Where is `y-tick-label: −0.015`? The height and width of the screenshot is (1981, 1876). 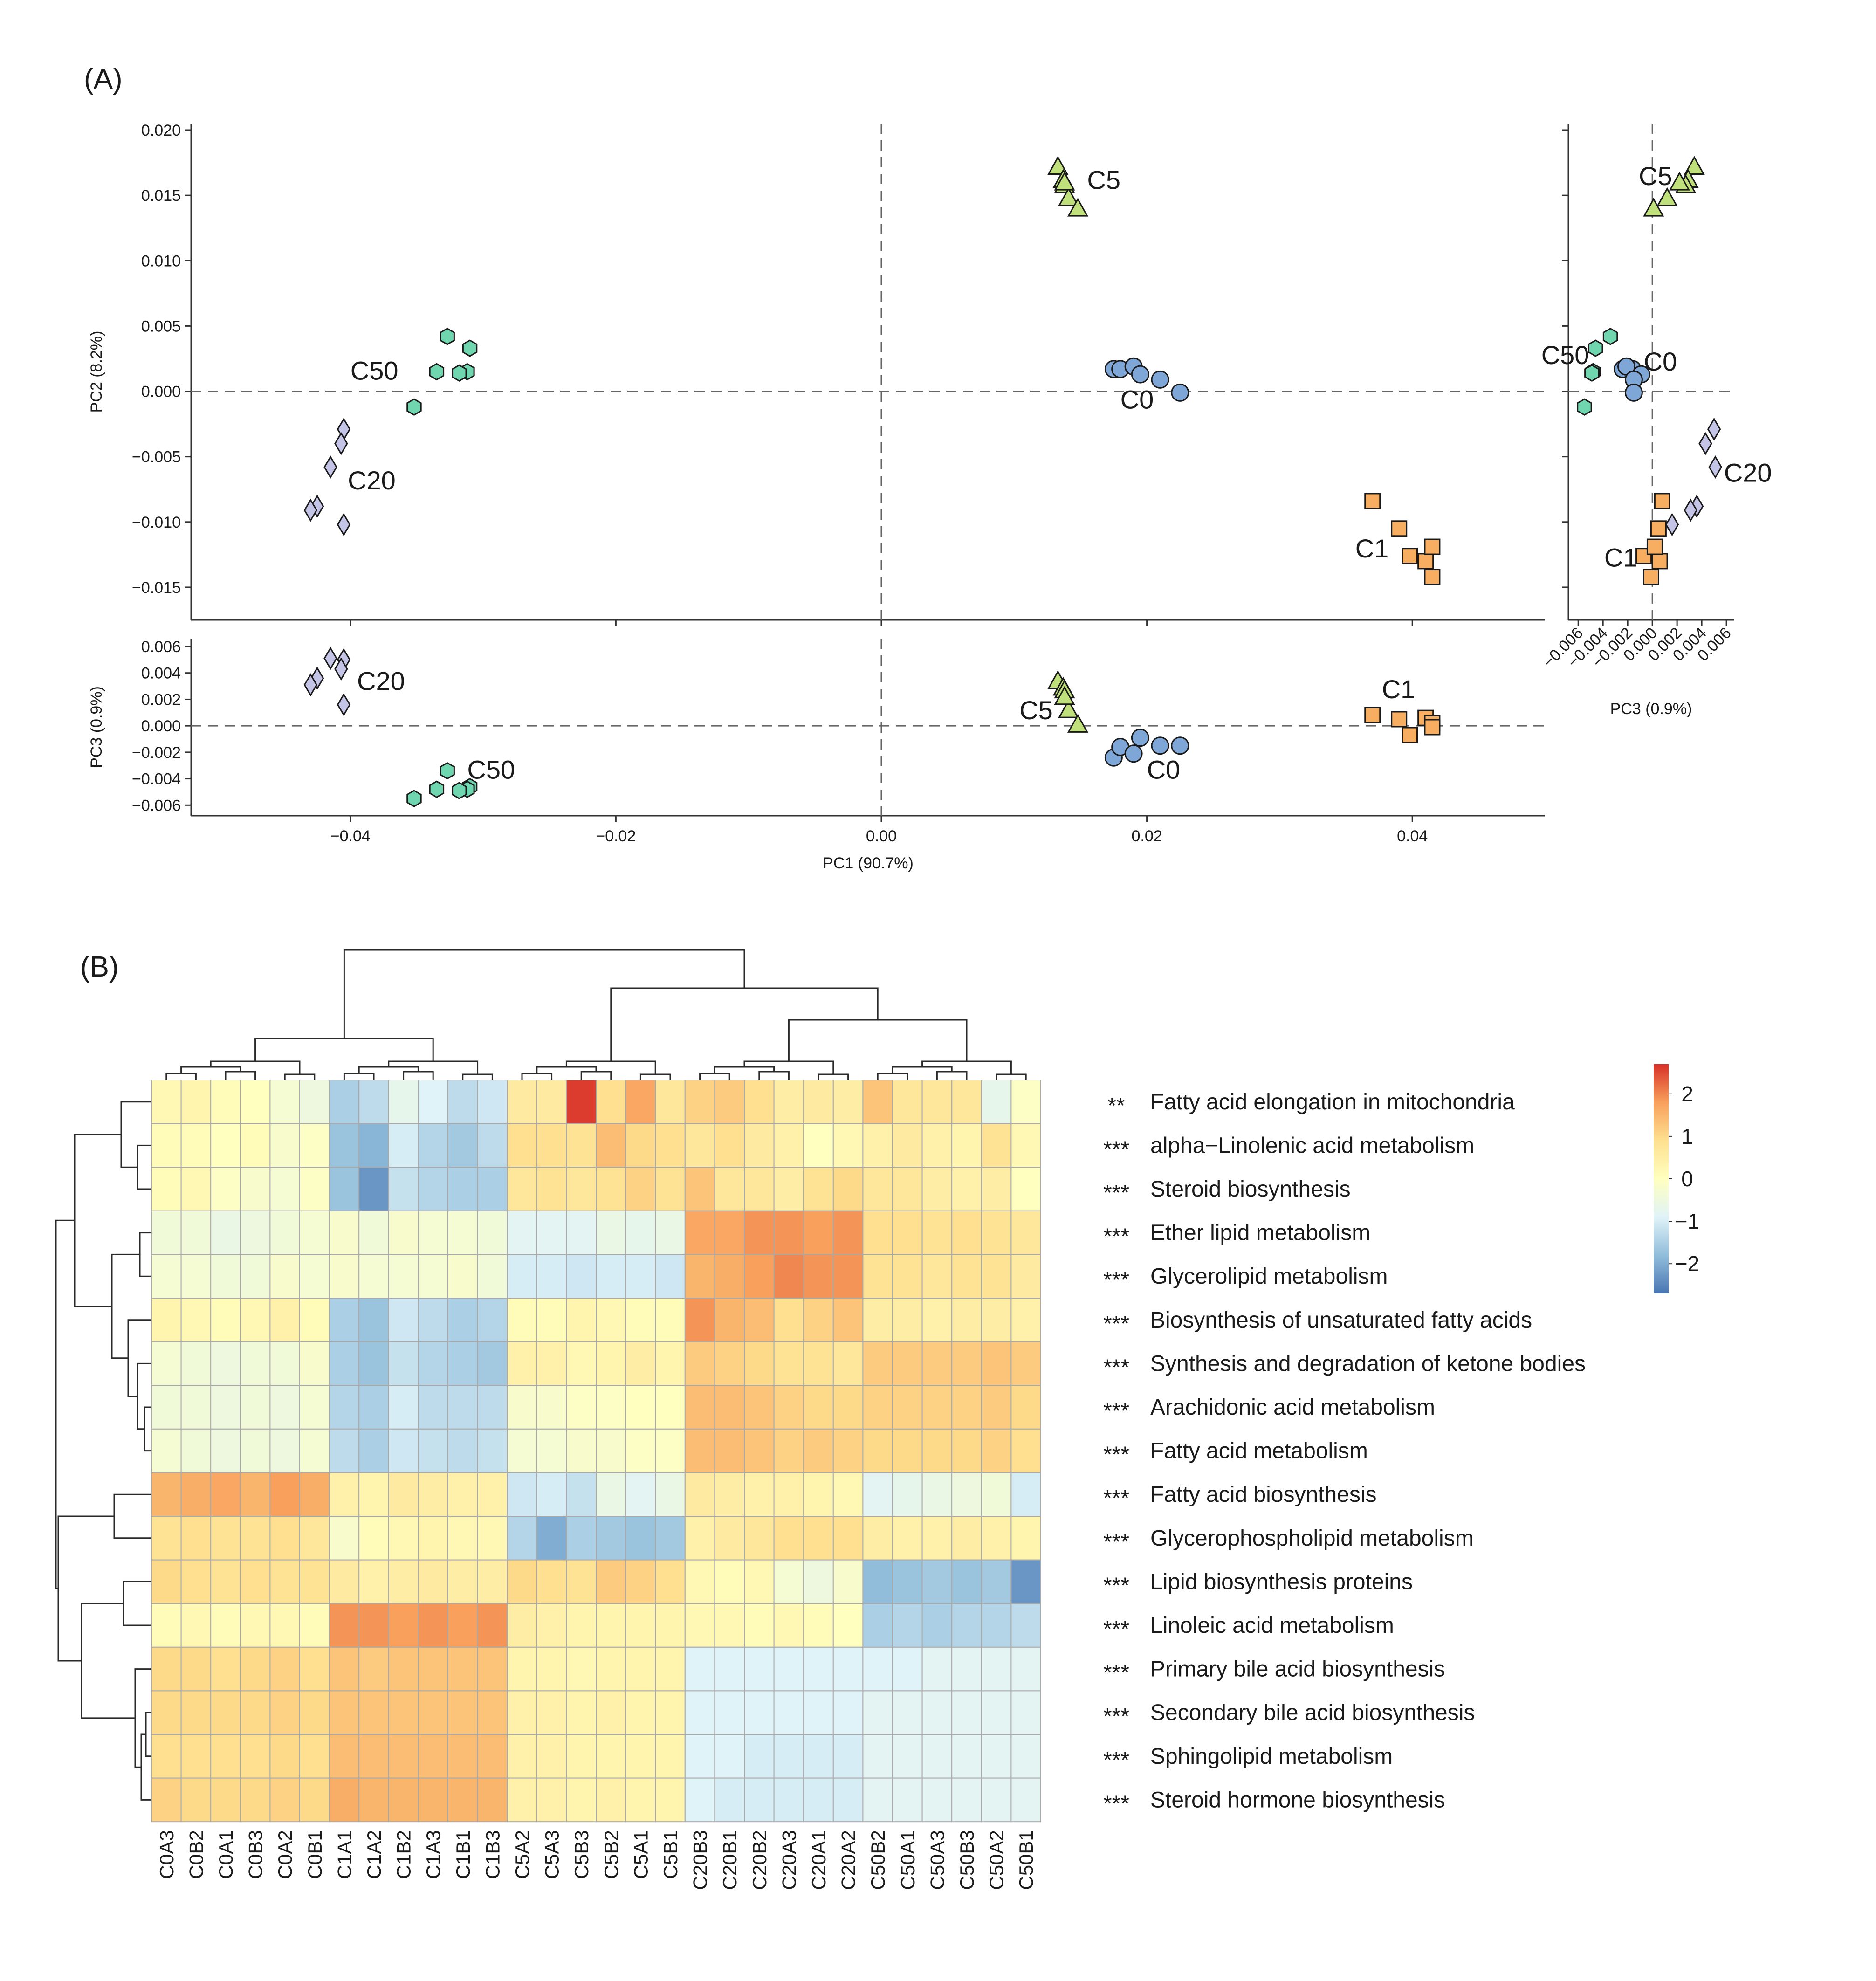 y-tick-label: −0.015 is located at coordinates (156, 588).